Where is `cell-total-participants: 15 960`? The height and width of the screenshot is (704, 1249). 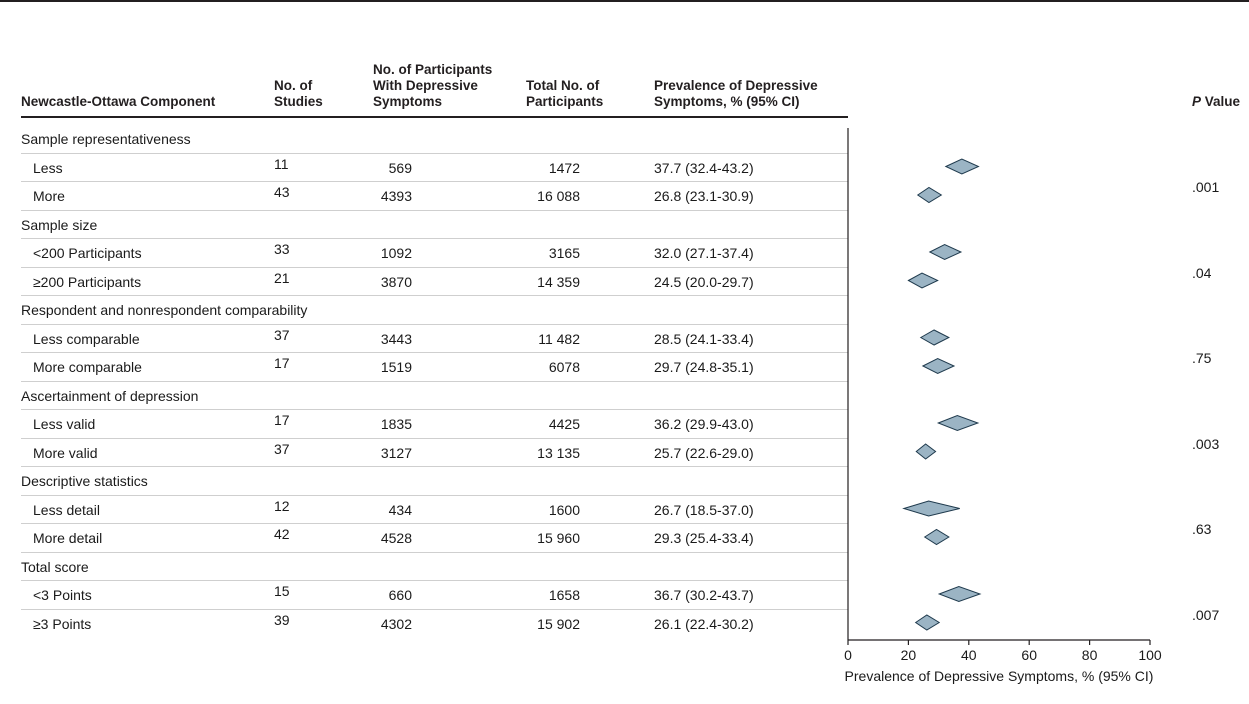 cell-total-participants: 15 960 is located at coordinates (558, 538).